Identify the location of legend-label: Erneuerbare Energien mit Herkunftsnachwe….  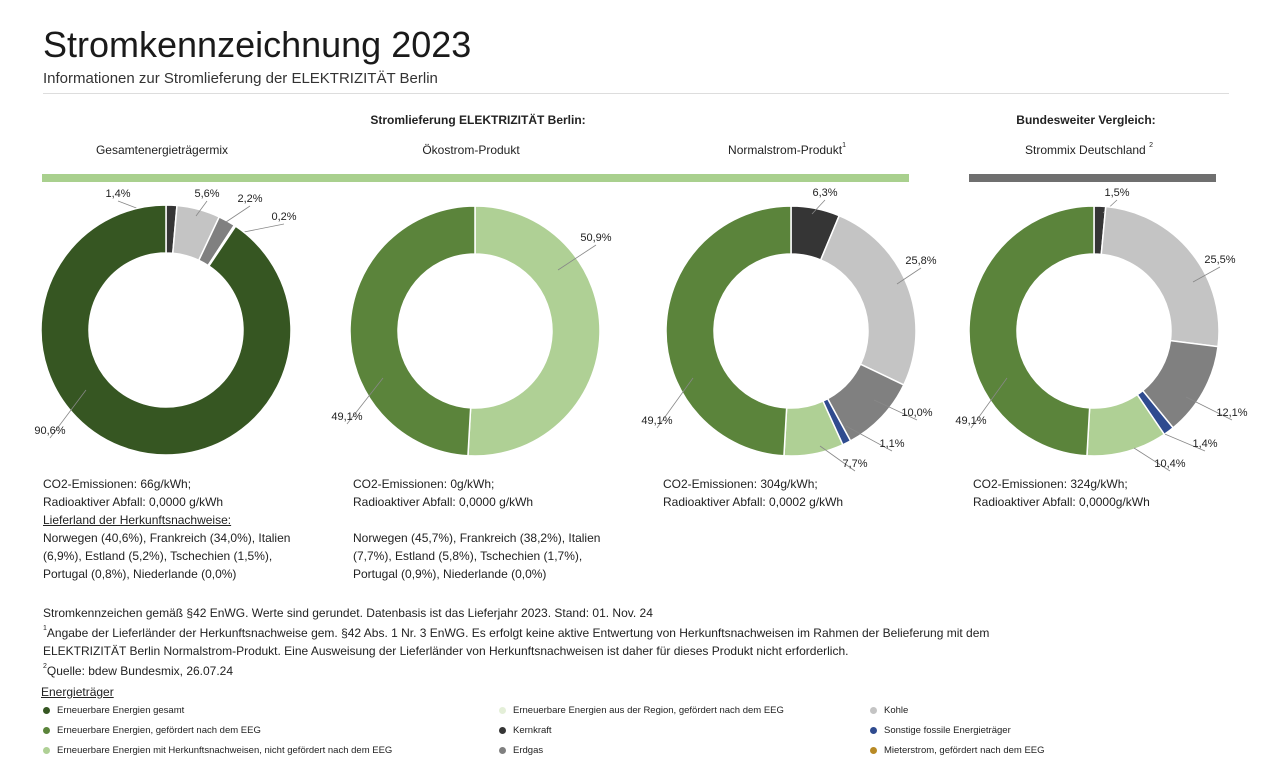
(225, 750).